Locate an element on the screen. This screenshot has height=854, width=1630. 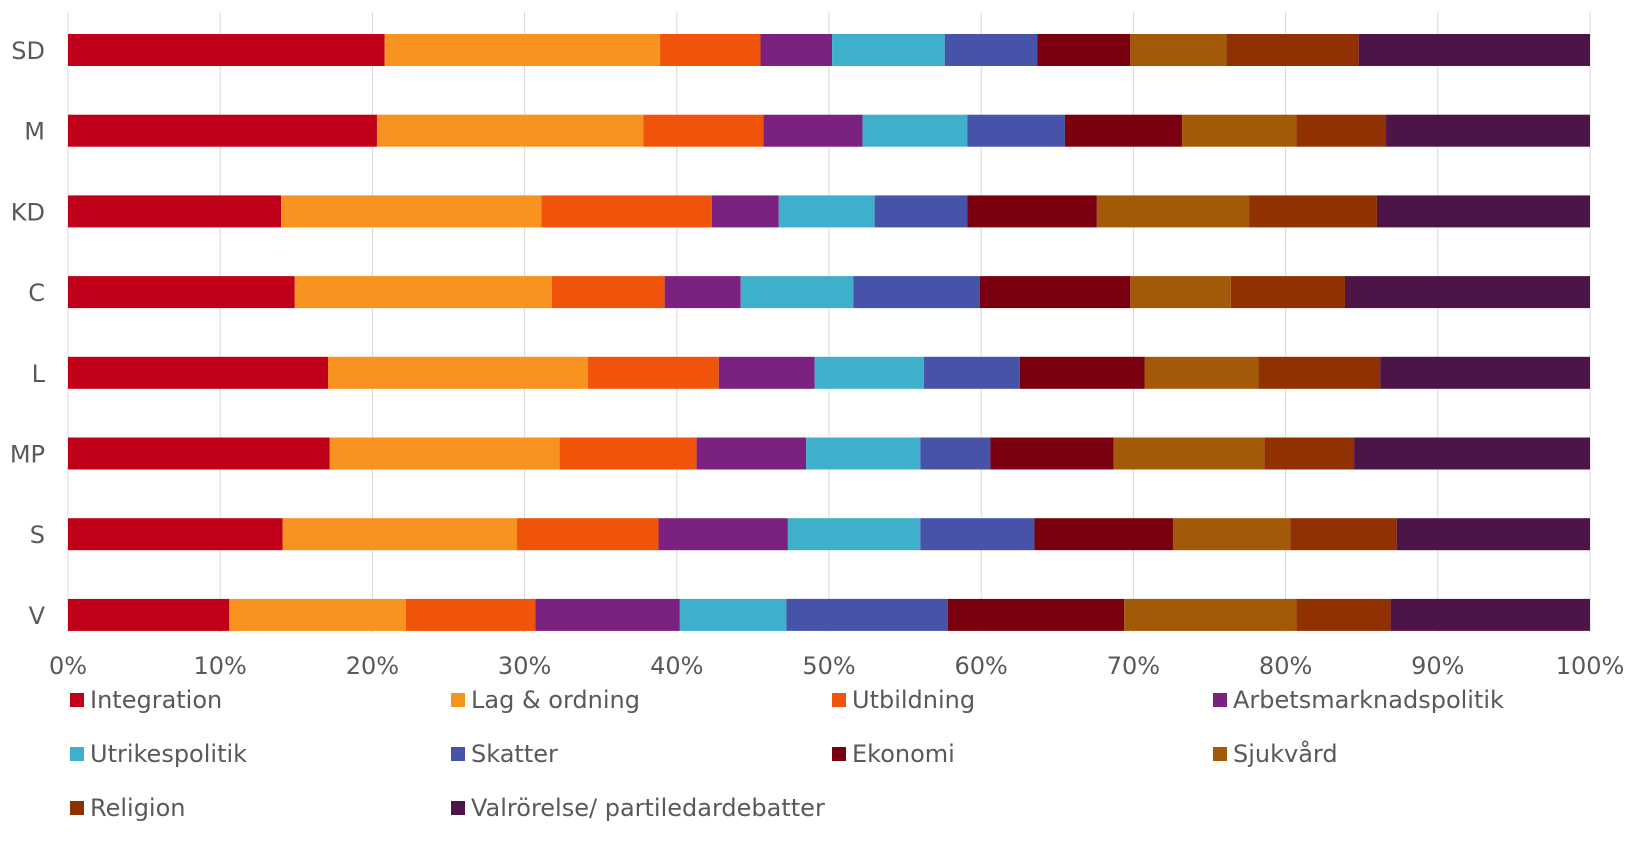
legend-item: Skatter is located at coordinates (504, 754).